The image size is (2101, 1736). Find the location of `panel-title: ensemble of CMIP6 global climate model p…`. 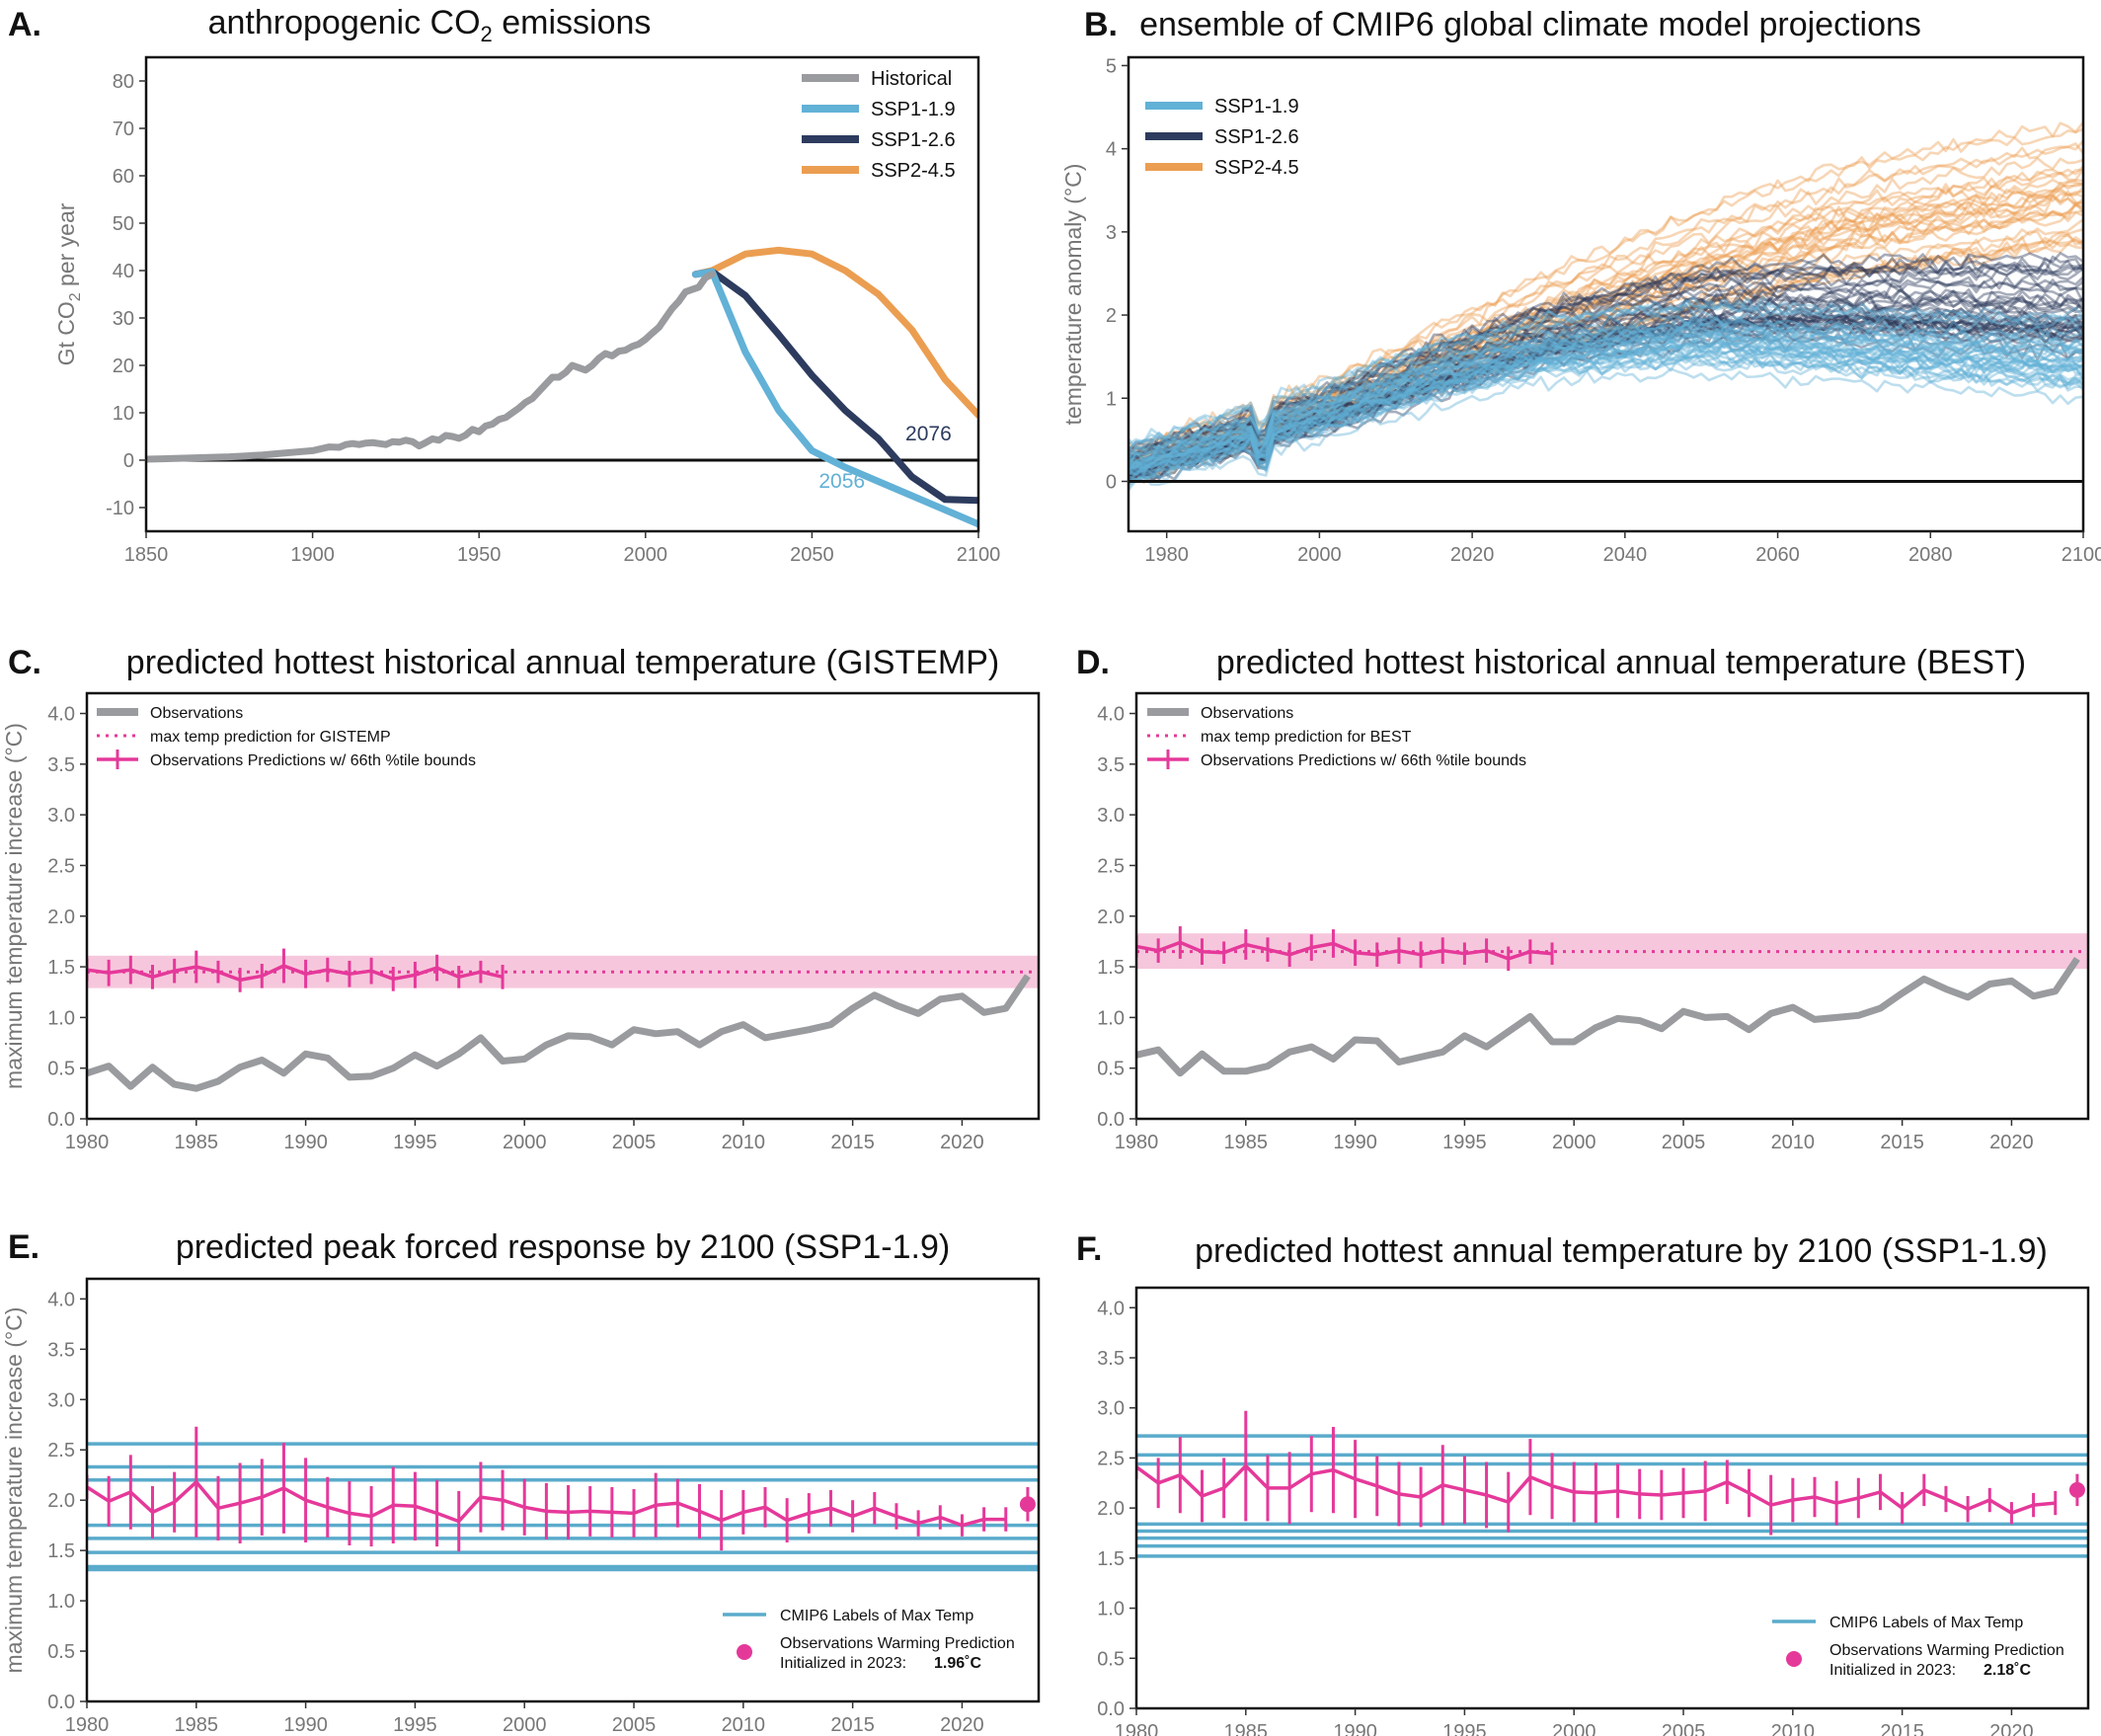

panel-title: ensemble of CMIP6 global climate model p… is located at coordinates (1530, 24).